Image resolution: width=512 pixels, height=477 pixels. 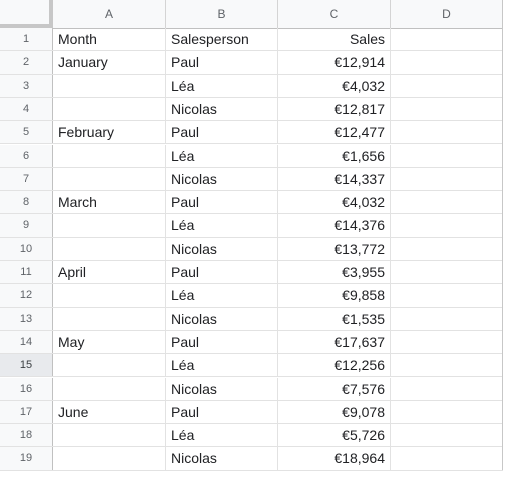 I want to click on row-header: 19, so click(x=26, y=458).